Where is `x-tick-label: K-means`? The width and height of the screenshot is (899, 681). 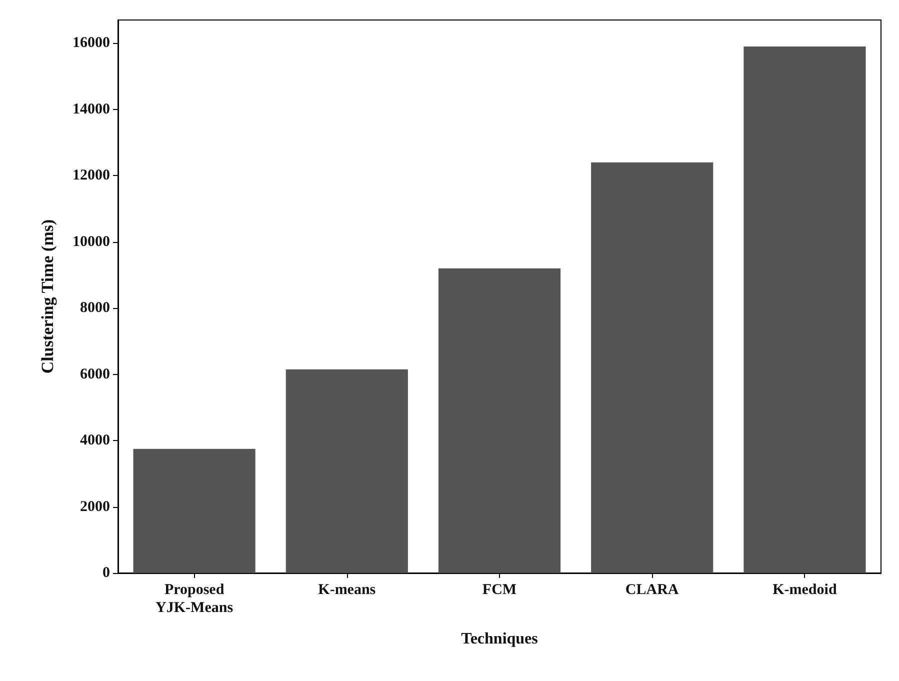 x-tick-label: K-means is located at coordinates (347, 590).